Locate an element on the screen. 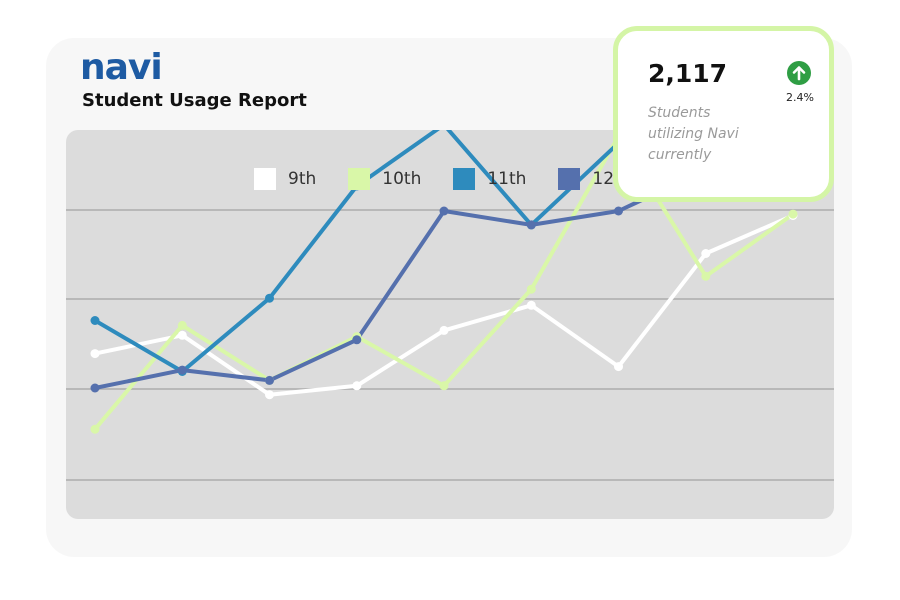 The width and height of the screenshot is (900, 600). legend-item-11th: 11th is located at coordinates (489, 179).